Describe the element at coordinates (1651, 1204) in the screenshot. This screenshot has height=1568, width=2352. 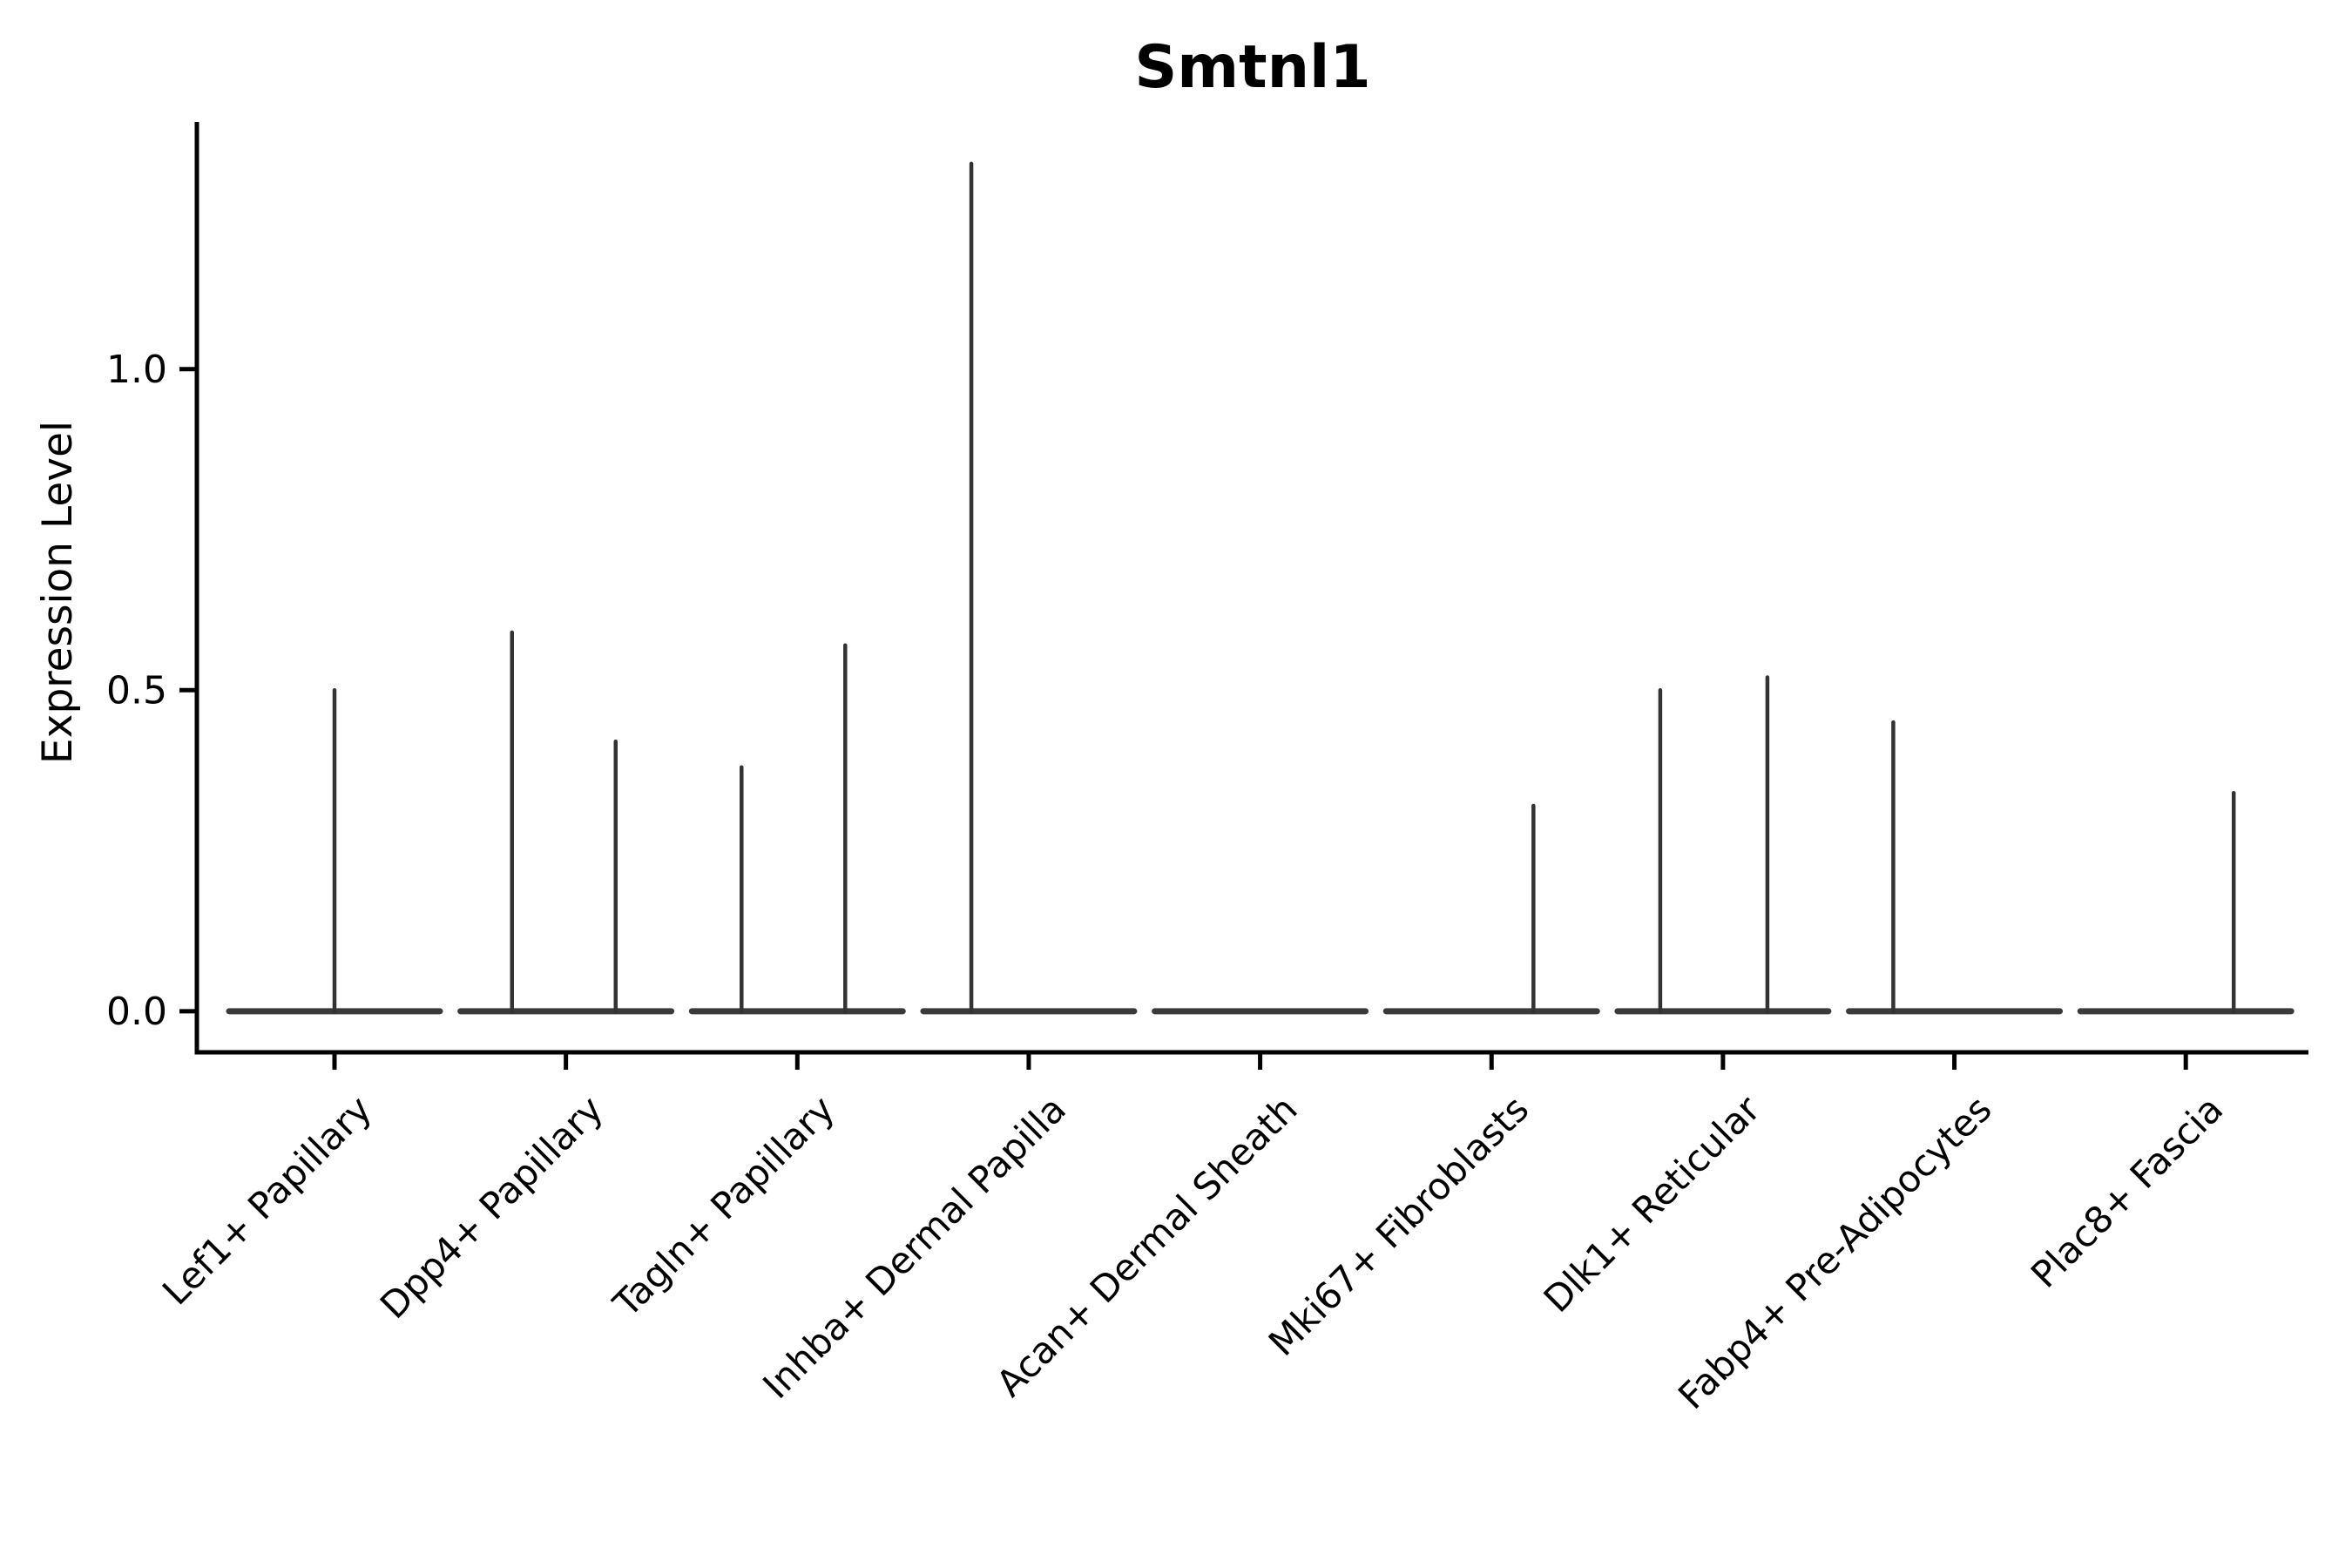
I see `x-tick-label: Dlk1+ Reticular` at that location.